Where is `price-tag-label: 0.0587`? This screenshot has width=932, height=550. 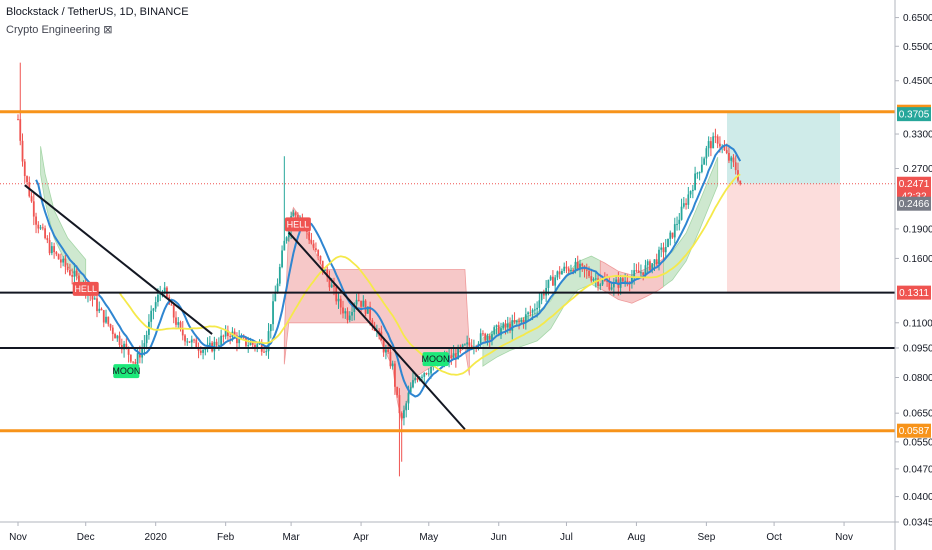 price-tag-label: 0.0587 is located at coordinates (914, 431).